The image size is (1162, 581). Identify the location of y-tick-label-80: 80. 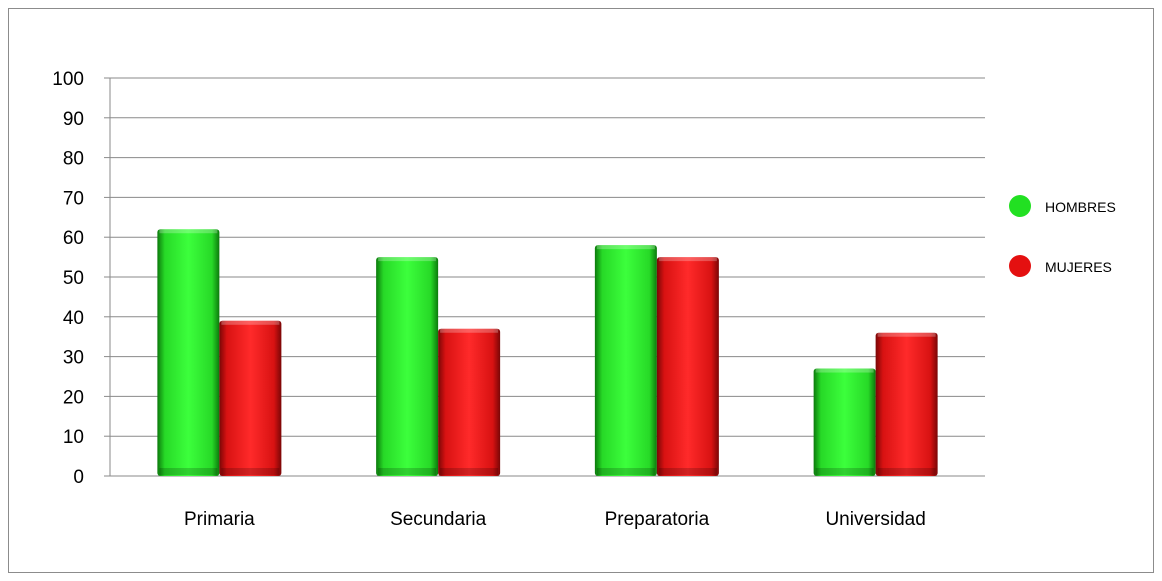
(73, 159).